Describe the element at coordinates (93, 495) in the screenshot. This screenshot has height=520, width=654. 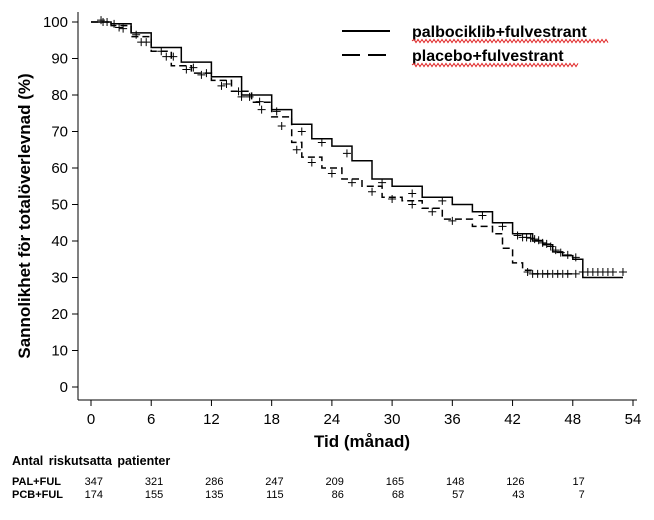
I see `risk-count: 174` at that location.